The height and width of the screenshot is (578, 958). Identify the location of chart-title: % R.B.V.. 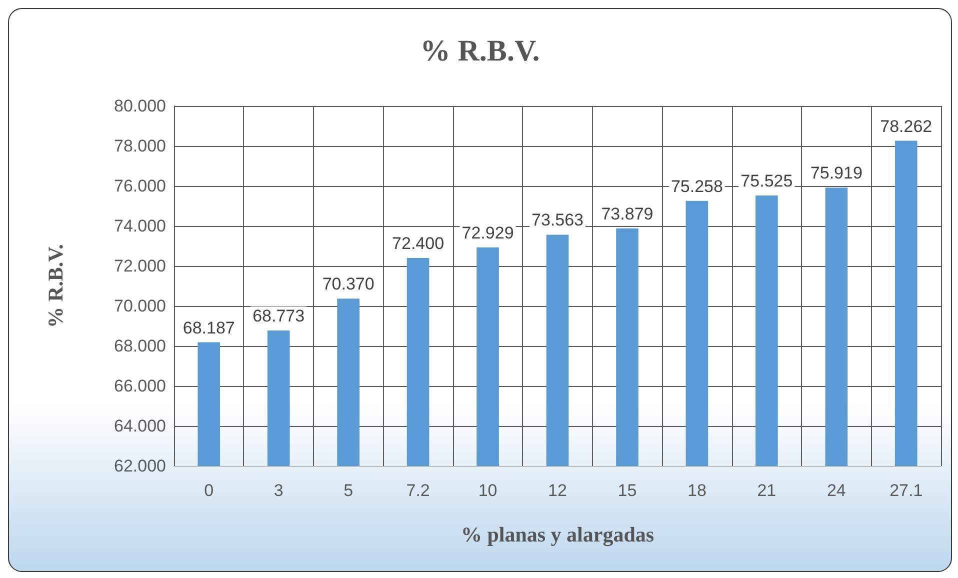
(480, 51).